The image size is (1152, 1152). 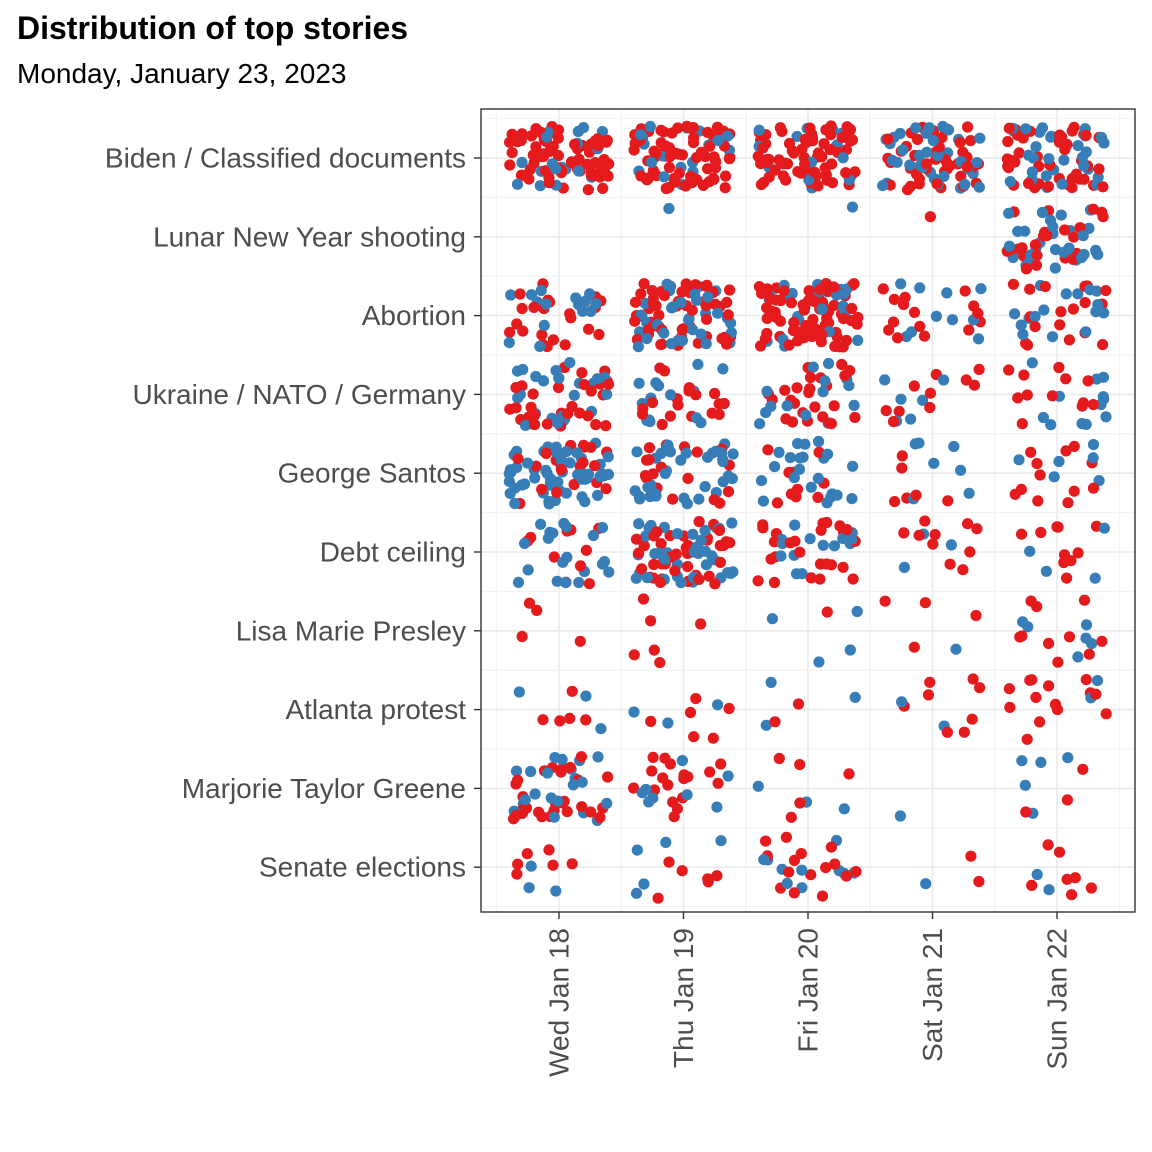 What do you see at coordinates (285, 158) in the screenshot?
I see `y-tick-label: Biden / Classified documents` at bounding box center [285, 158].